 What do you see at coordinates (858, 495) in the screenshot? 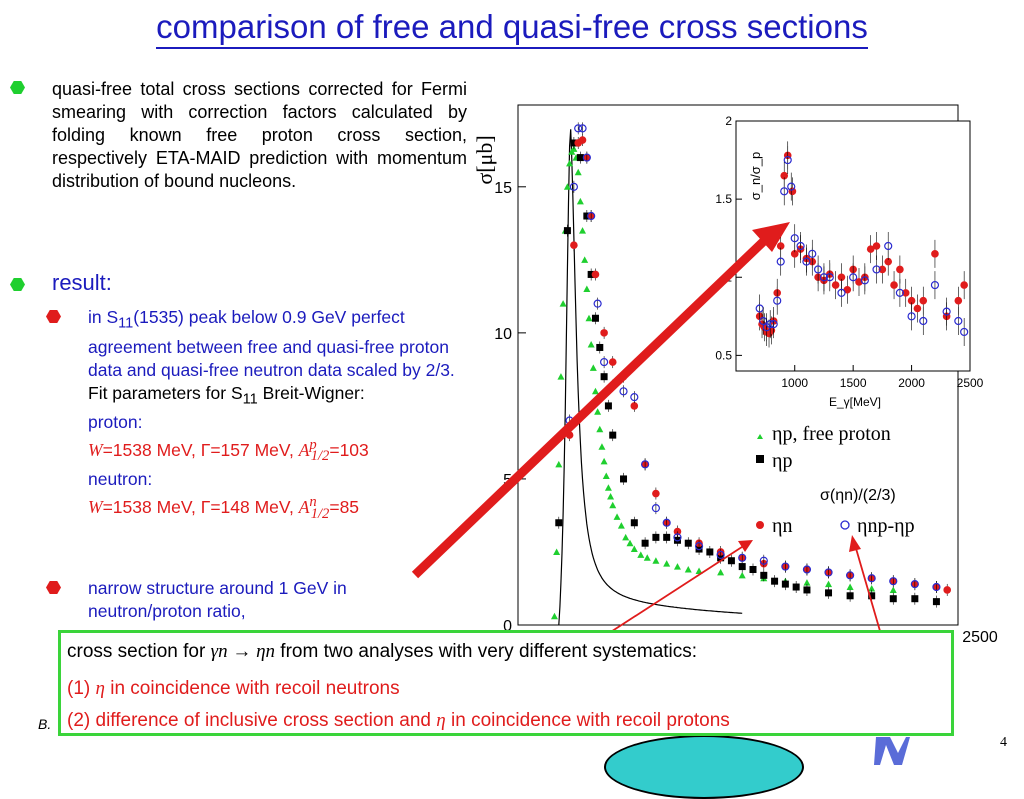
I see `legend-scaling: σ(ηn)/(2/3)` at bounding box center [858, 495].